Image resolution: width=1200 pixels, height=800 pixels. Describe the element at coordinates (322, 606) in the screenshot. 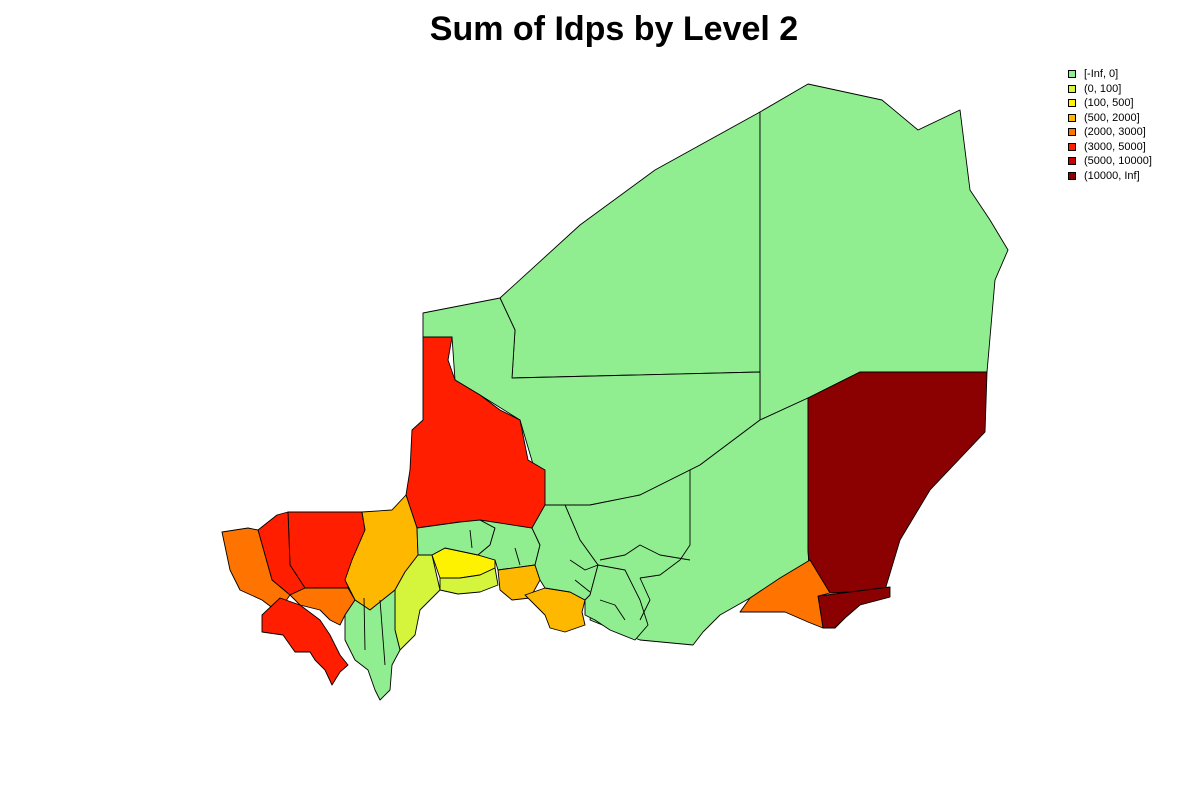

I see `region-southwest-center` at that location.